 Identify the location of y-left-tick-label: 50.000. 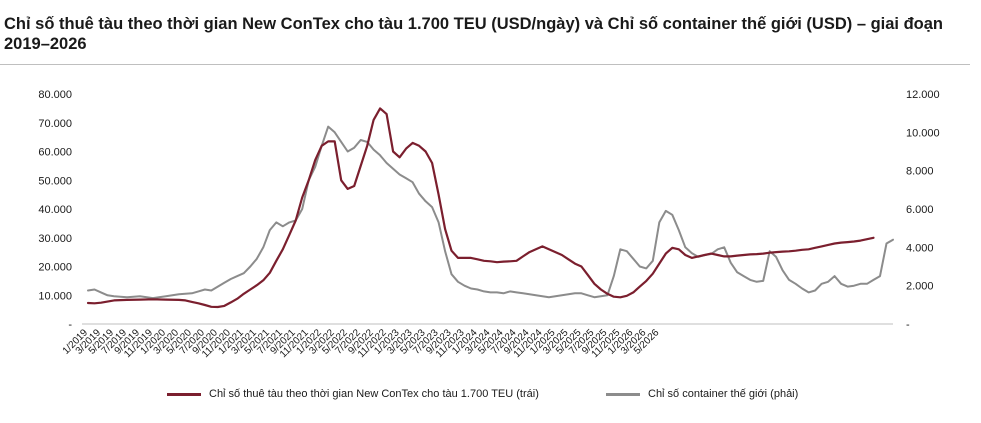
(55, 181).